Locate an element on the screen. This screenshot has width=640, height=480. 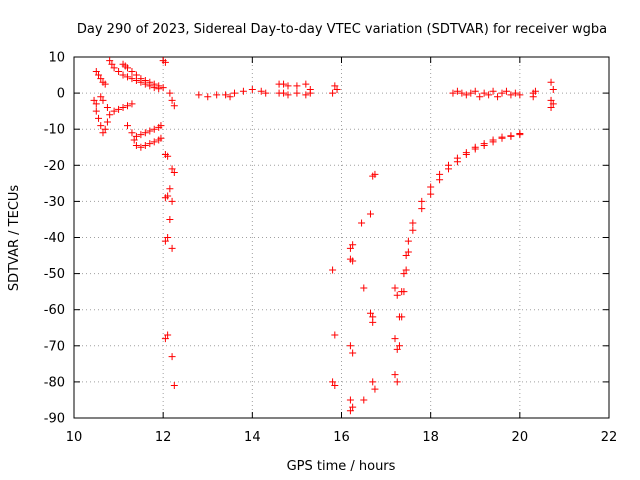
x-axis-label: GPS time / hours is located at coordinates (341, 466).